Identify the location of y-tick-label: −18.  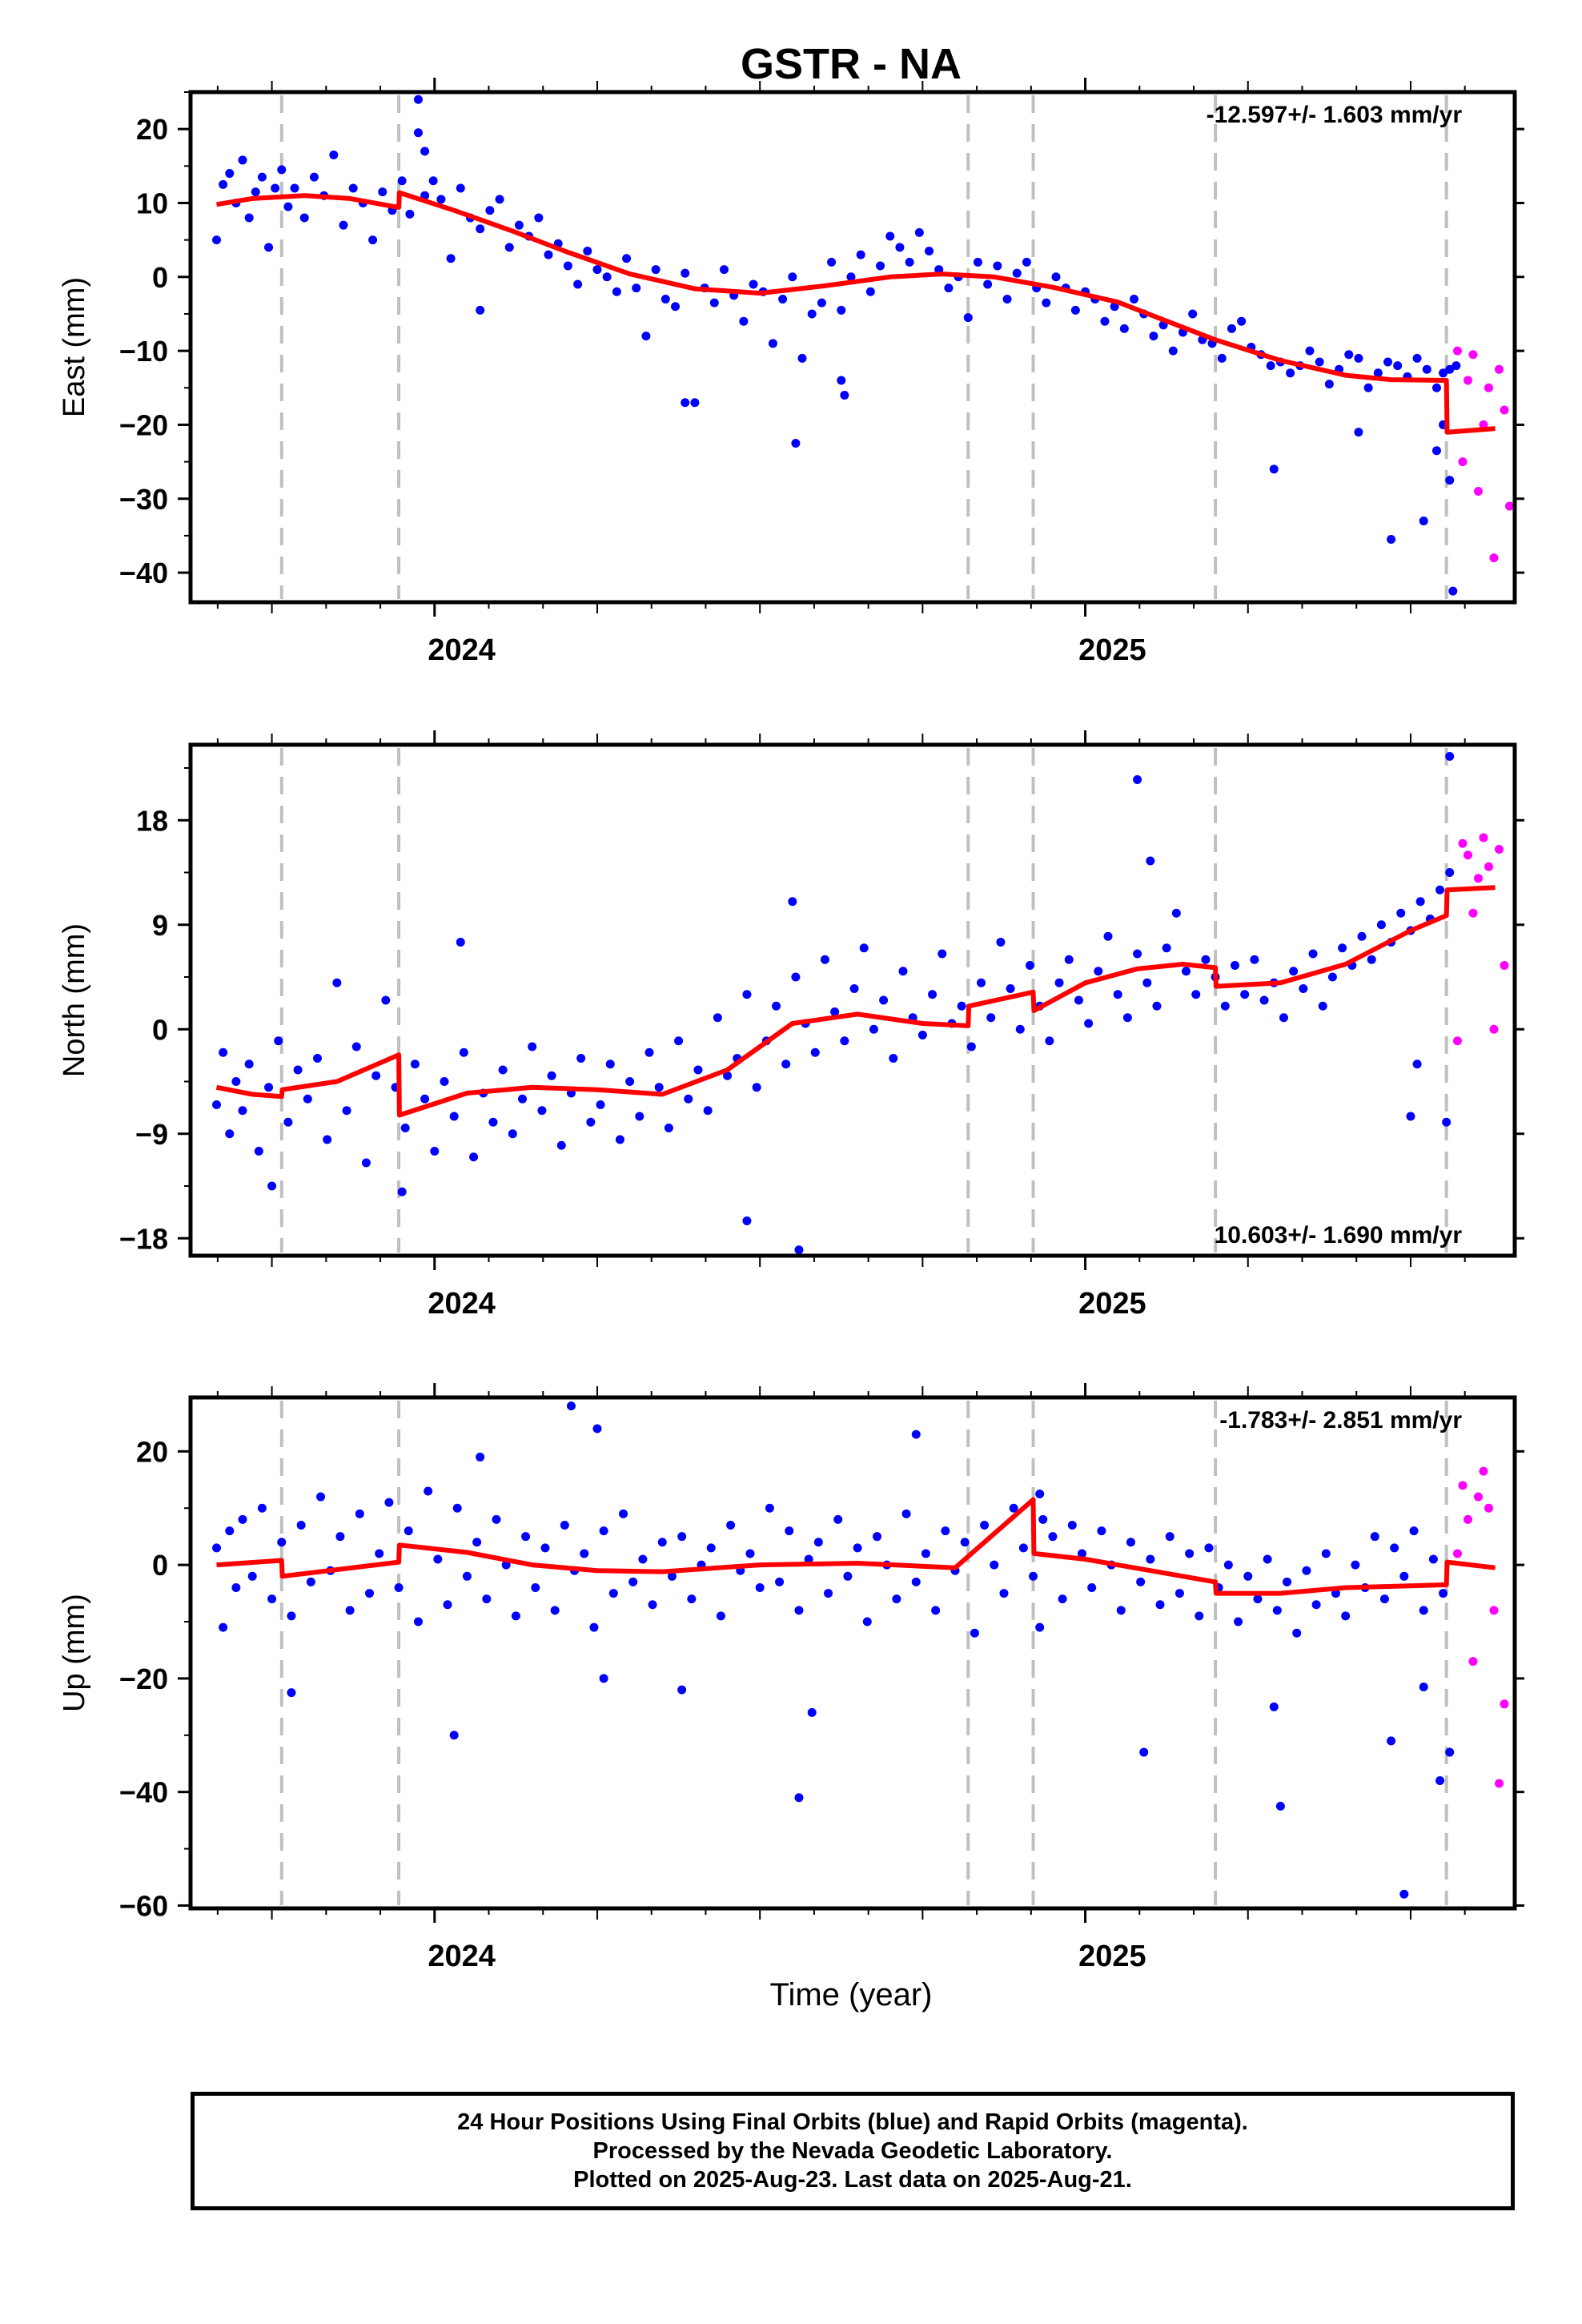
(144, 1238).